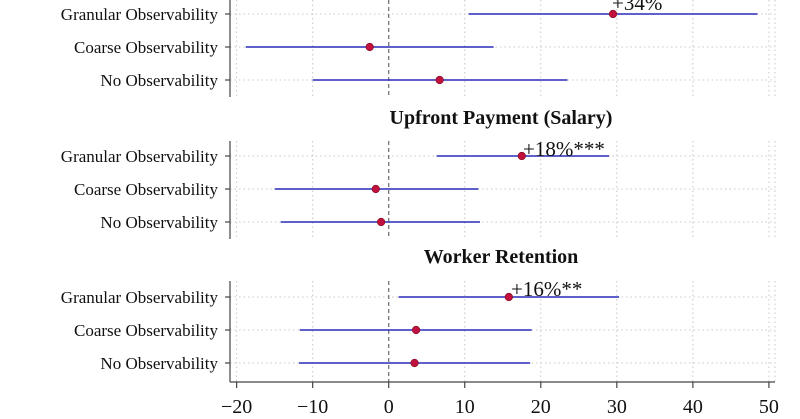 This screenshot has width=800, height=419. What do you see at coordinates (693, 407) in the screenshot?
I see `x-tick-label: 40` at bounding box center [693, 407].